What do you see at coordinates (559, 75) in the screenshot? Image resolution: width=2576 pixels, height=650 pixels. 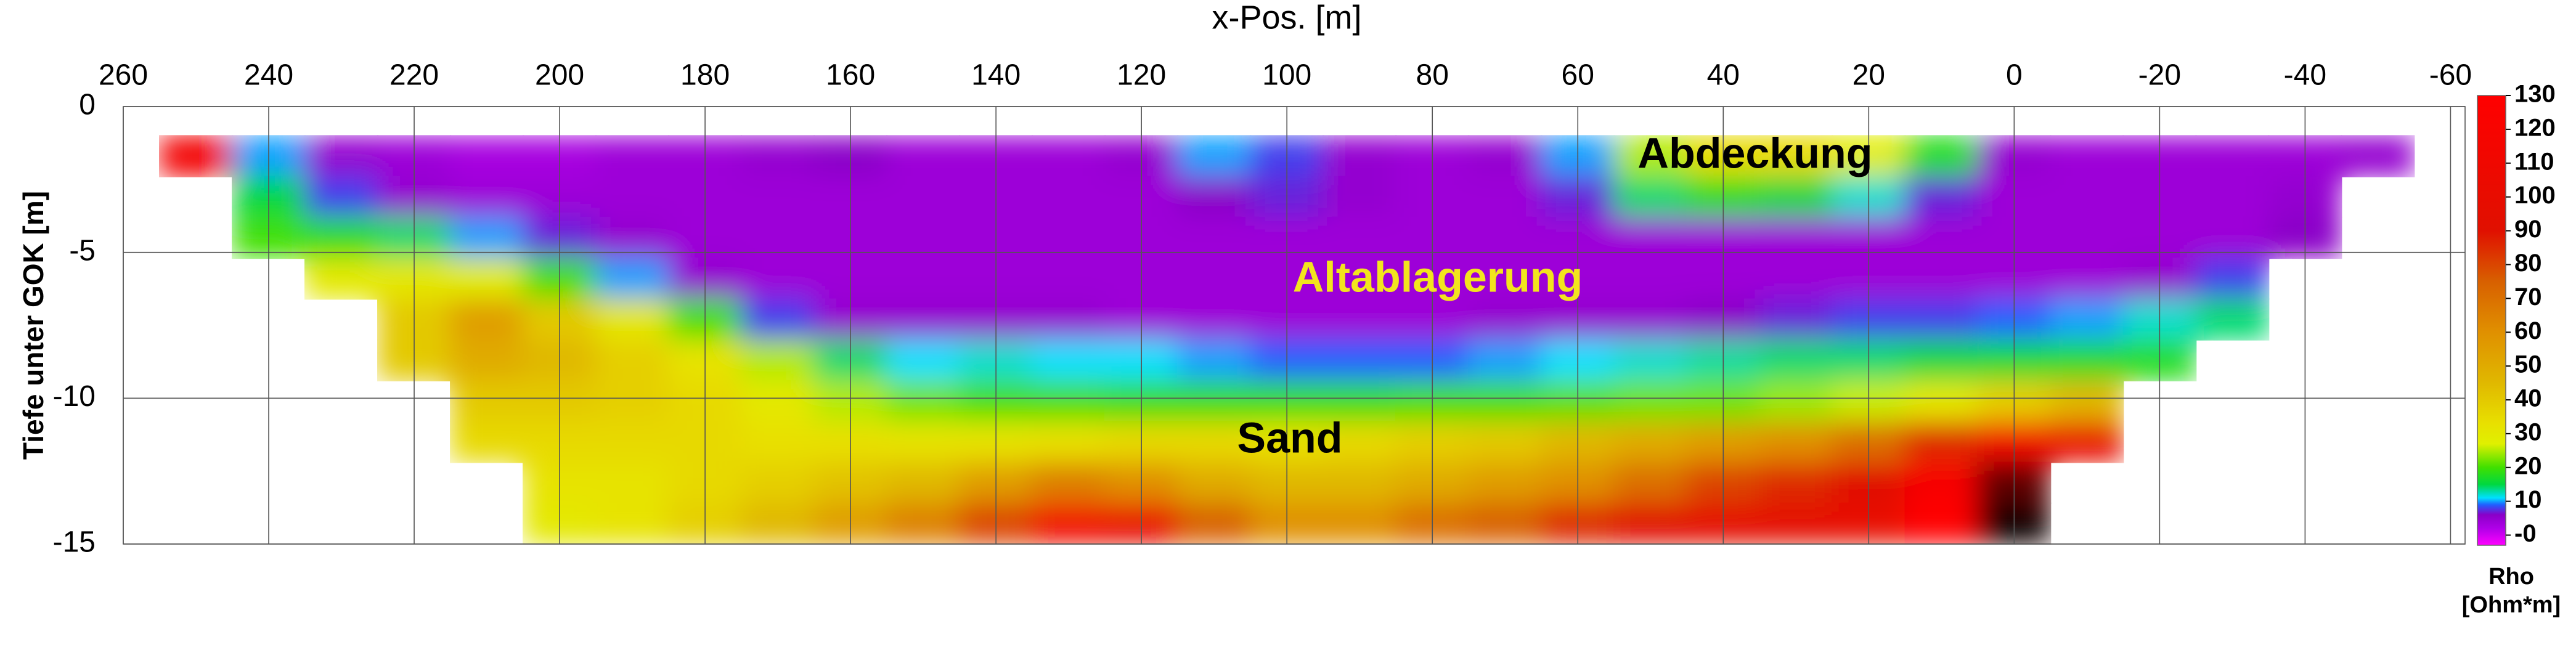 I see `x-tick-label: 200` at bounding box center [559, 75].